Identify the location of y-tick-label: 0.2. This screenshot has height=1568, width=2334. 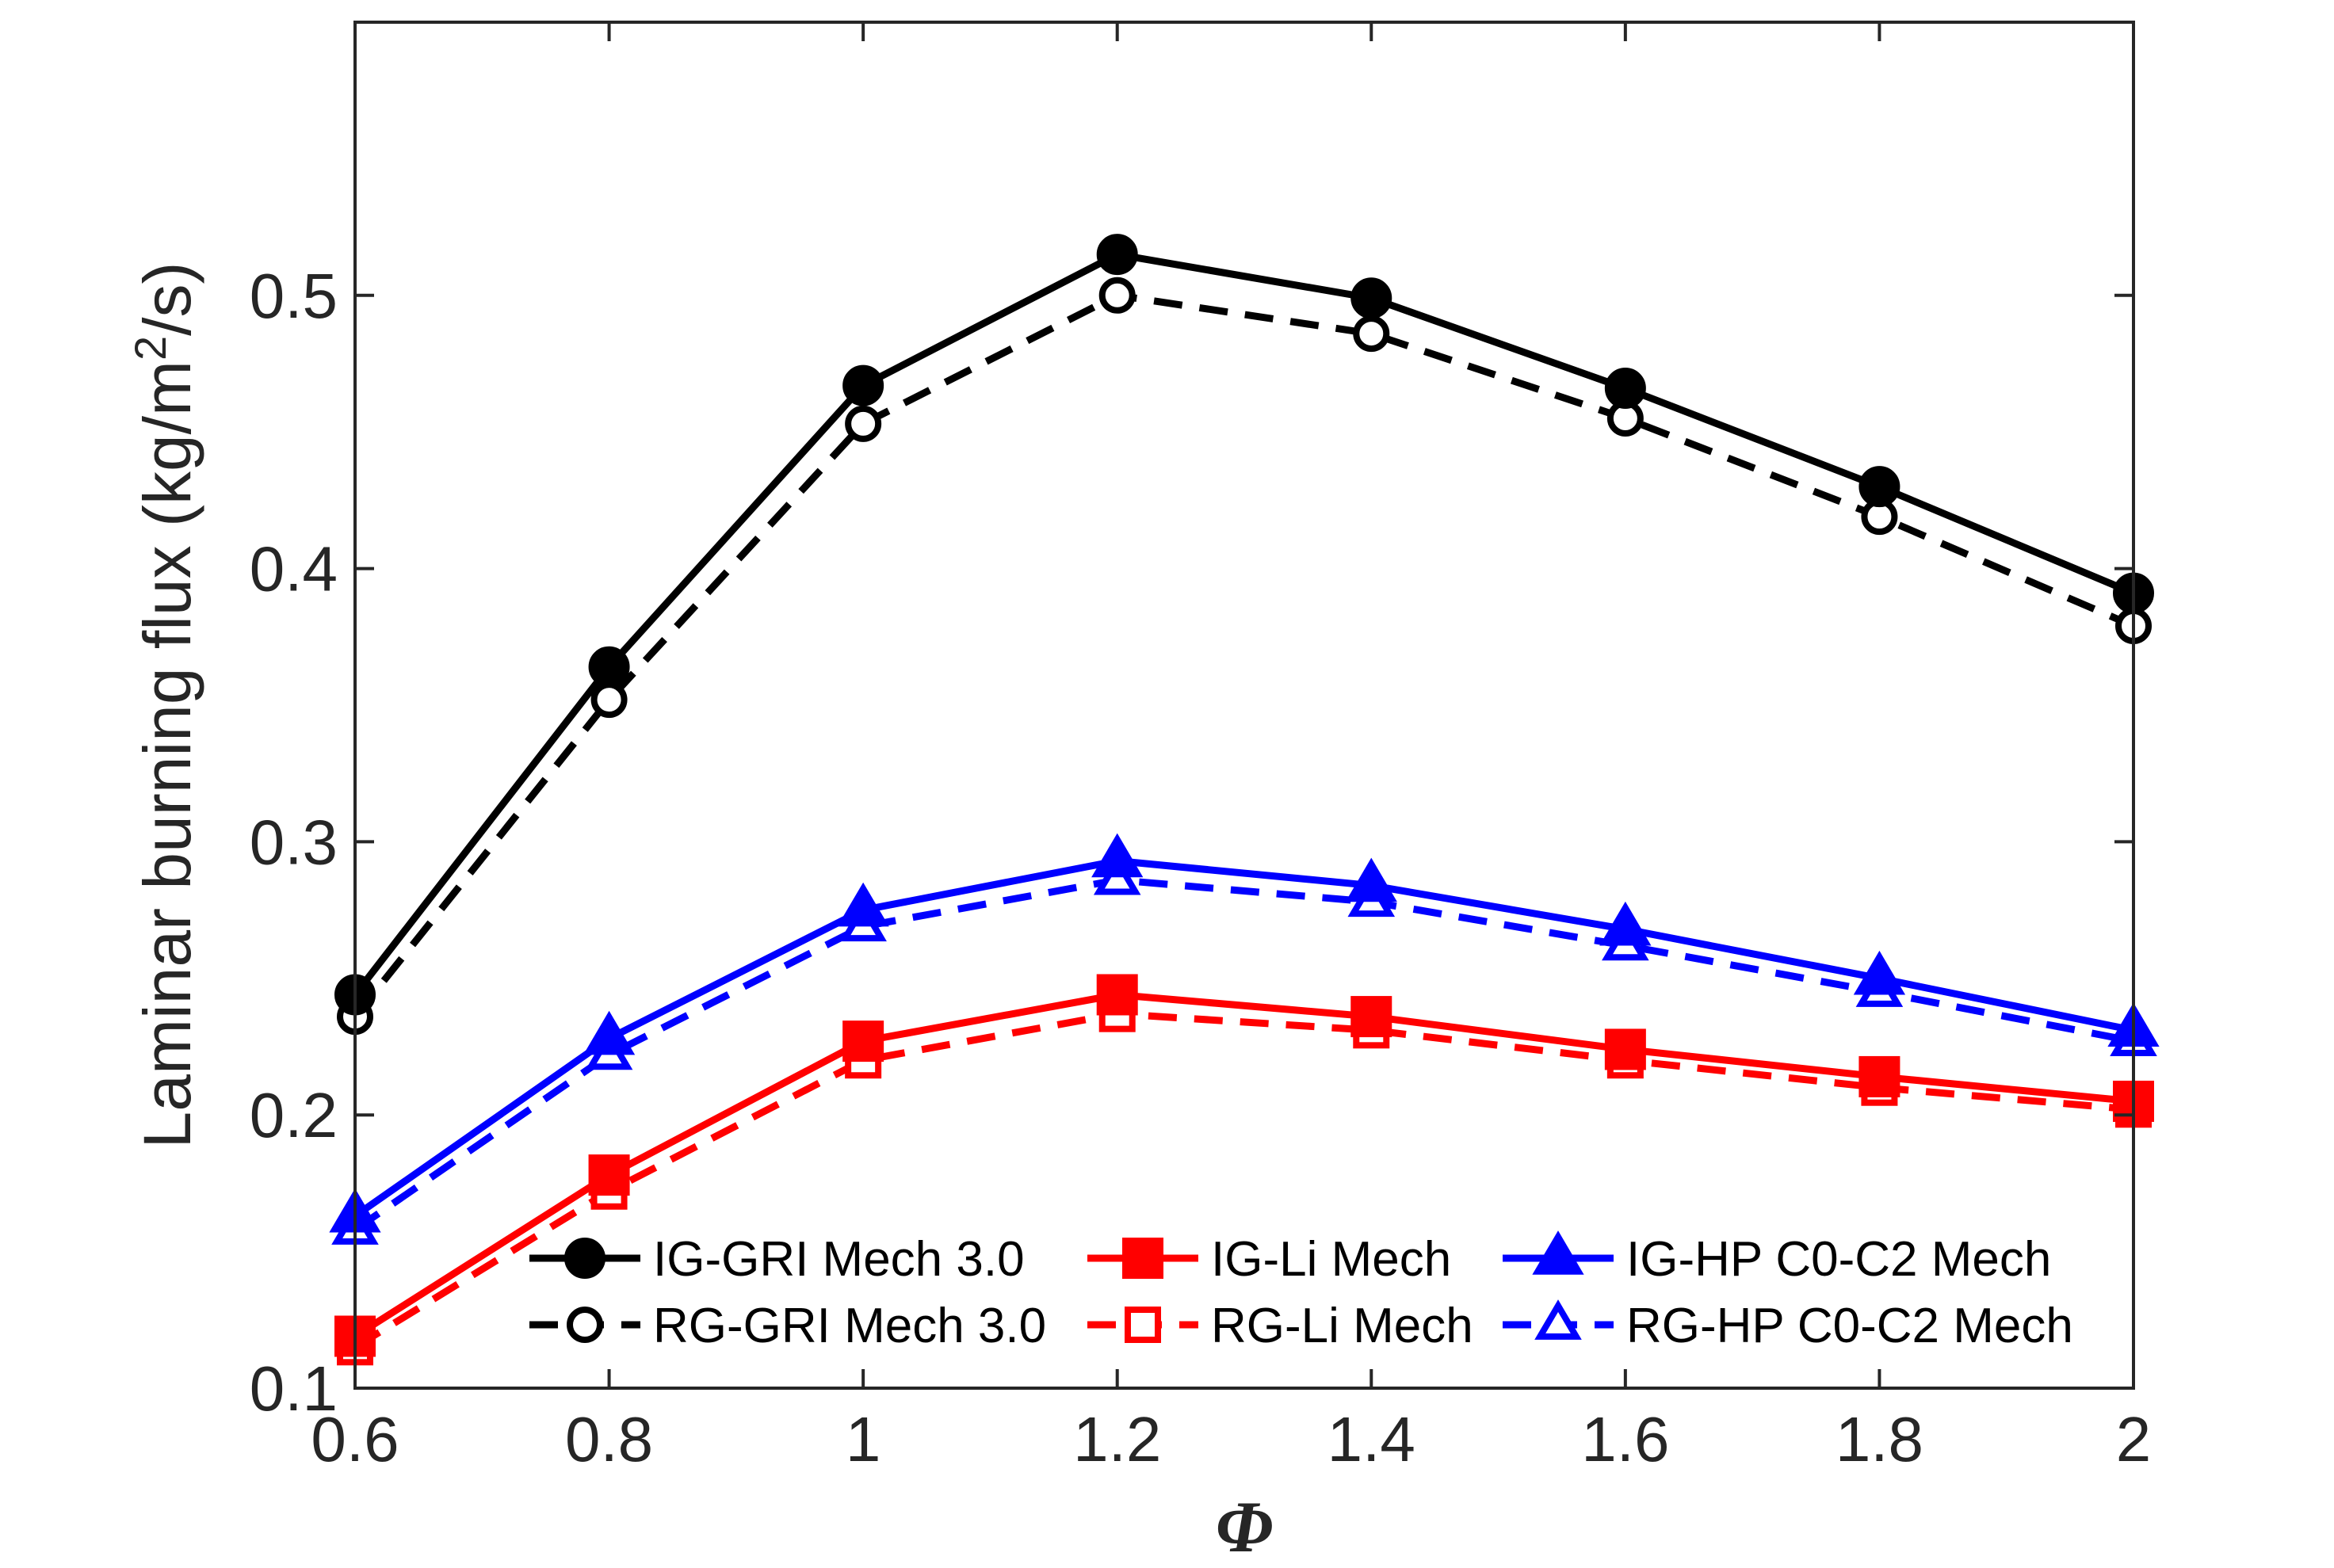
(294, 1115).